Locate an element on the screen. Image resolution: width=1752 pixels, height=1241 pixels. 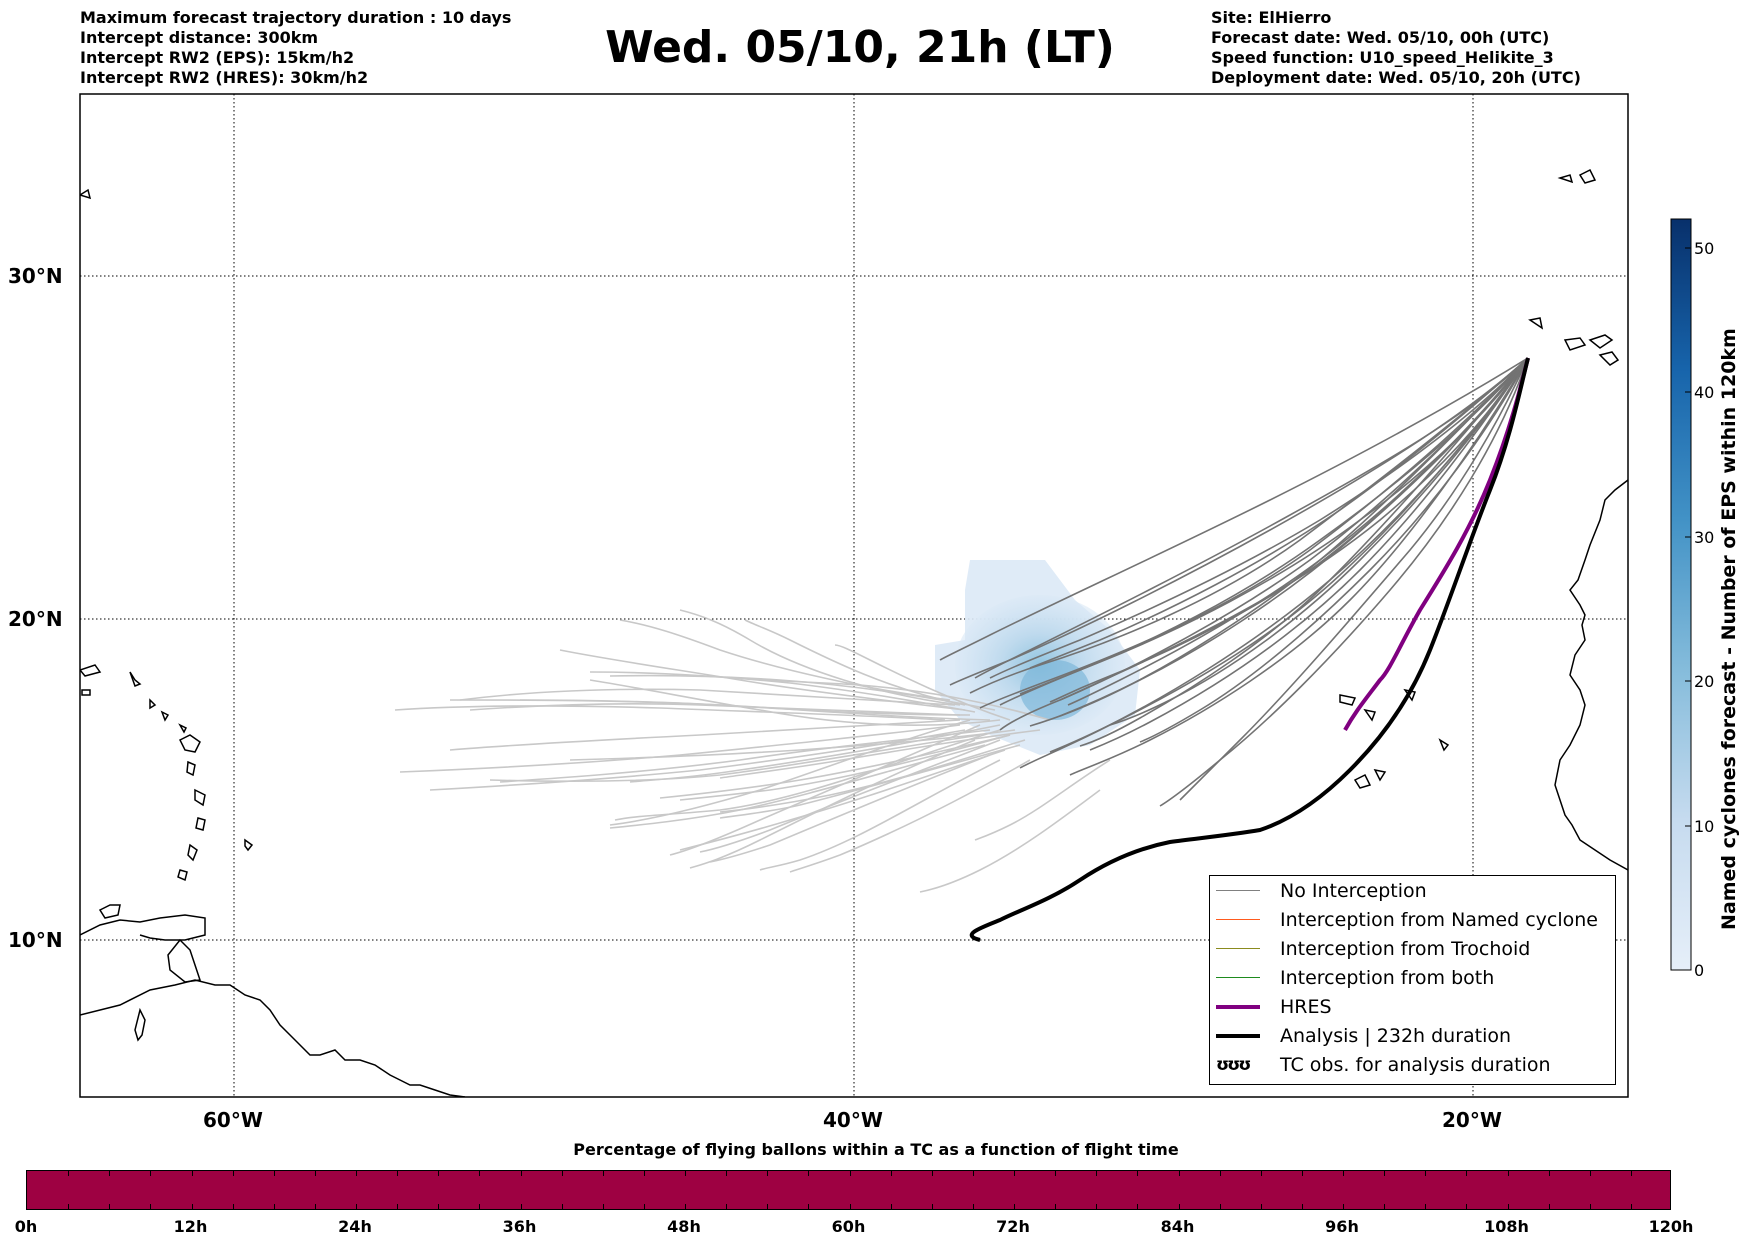
tc-obs-symbol-icon: ʊʊʊ is located at coordinates (1233, 1064).